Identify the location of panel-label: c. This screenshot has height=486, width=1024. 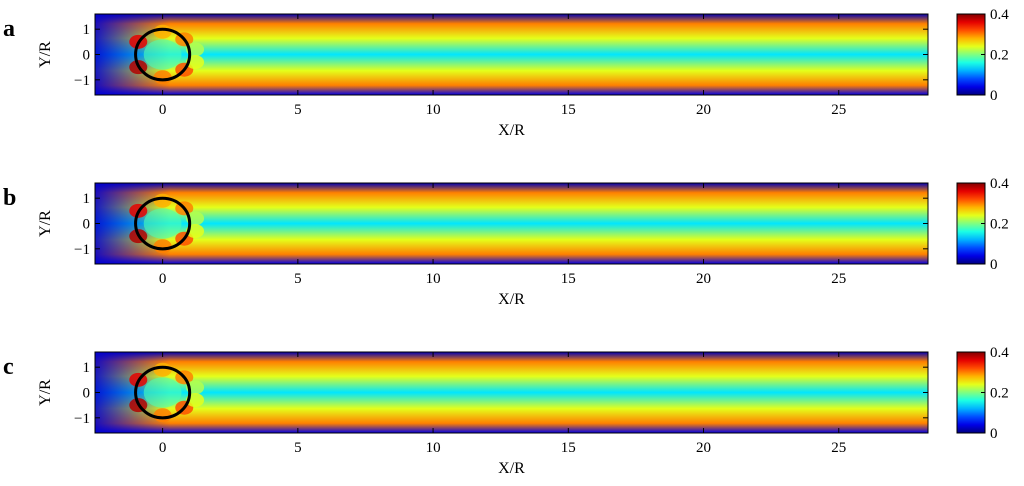
(8, 367).